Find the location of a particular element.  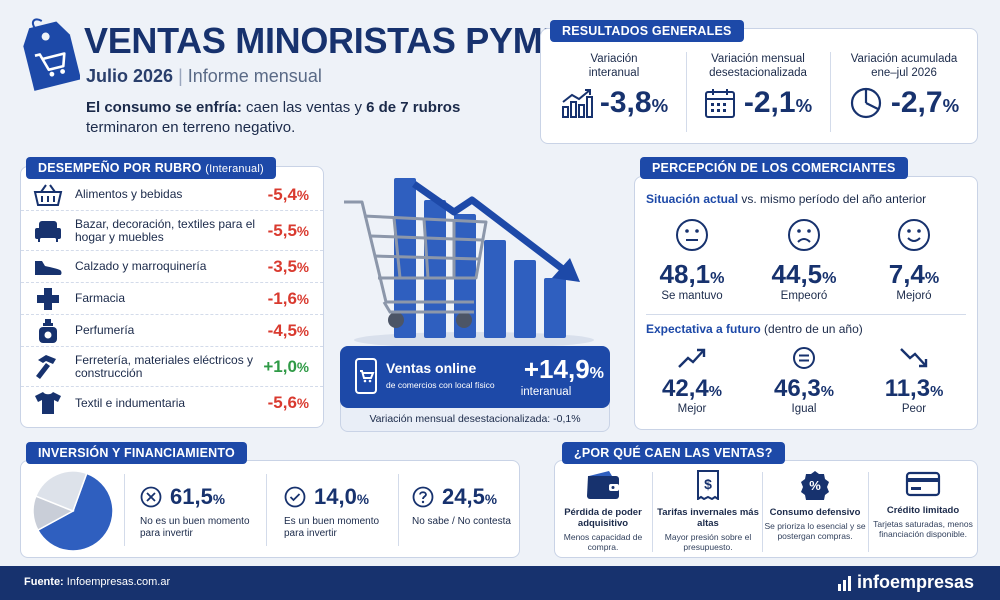

percent-badge-icon: % is located at coordinates (815, 485).